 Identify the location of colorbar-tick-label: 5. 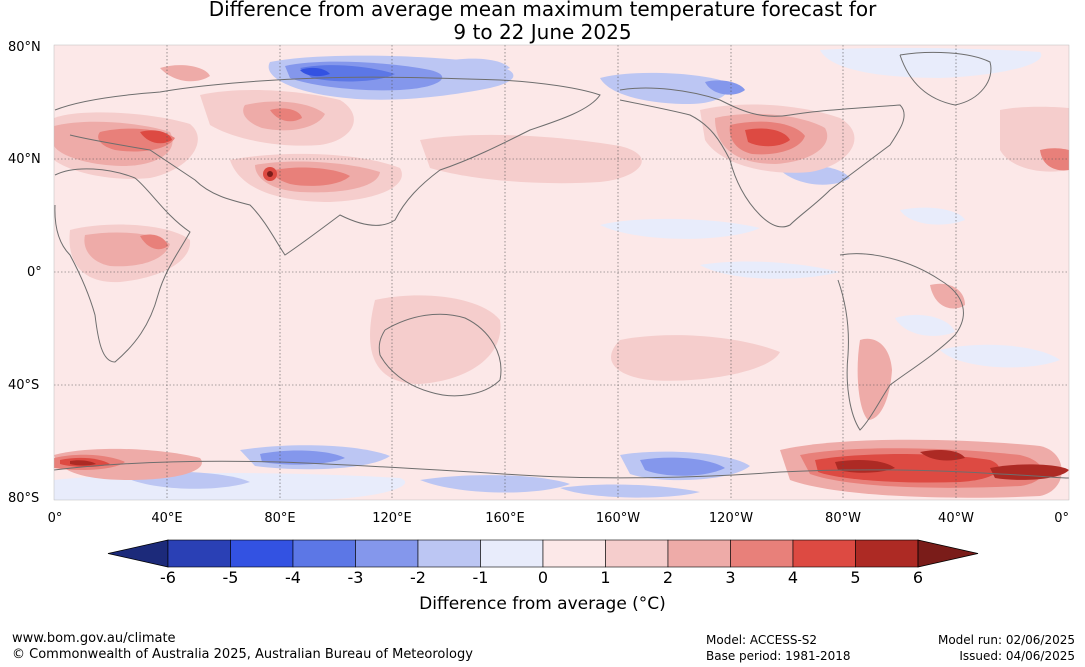
(855, 577).